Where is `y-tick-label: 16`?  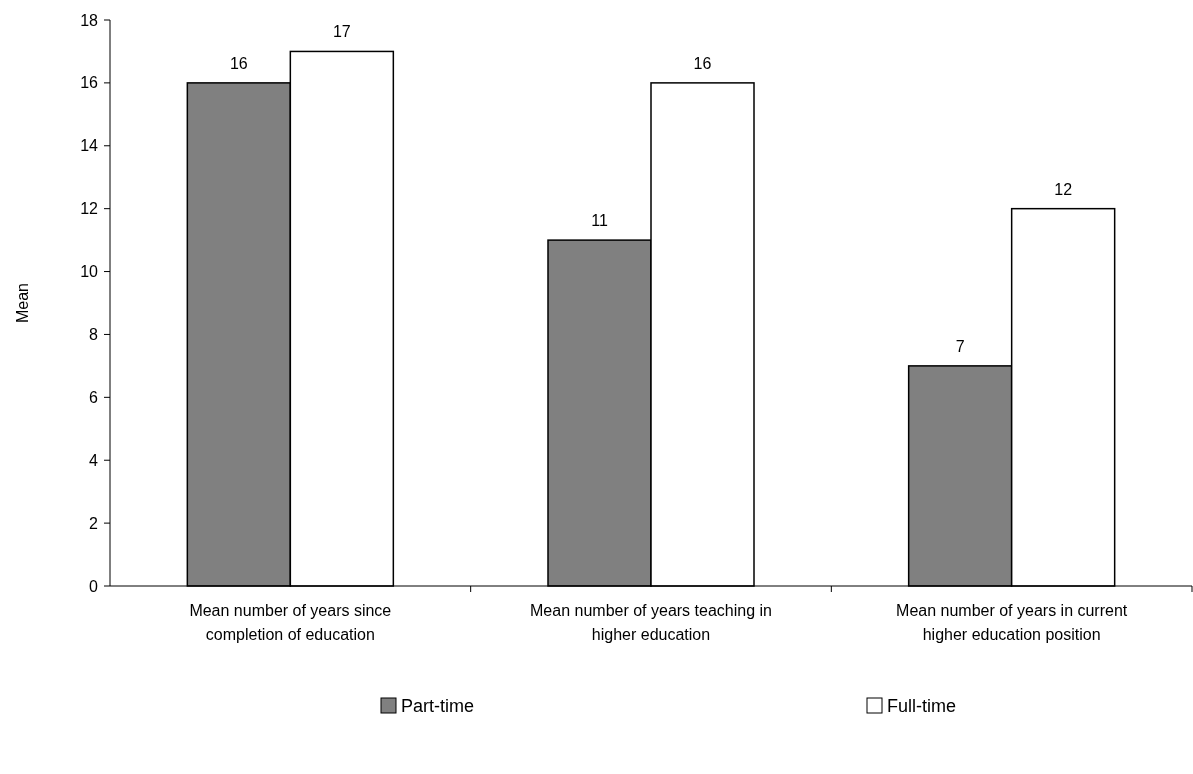 y-tick-label: 16 is located at coordinates (89, 83).